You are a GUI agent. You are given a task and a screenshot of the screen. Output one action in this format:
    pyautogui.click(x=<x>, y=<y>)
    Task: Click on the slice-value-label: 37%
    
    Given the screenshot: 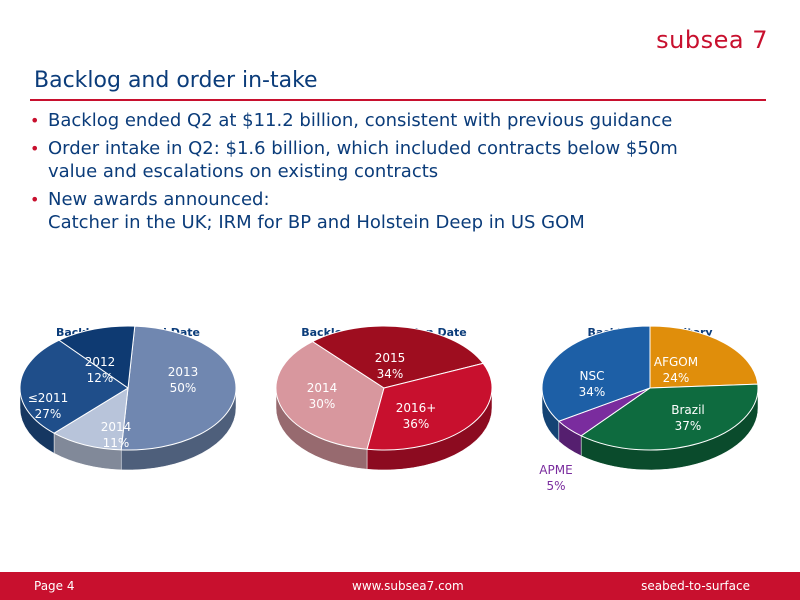 What is the action you would take?
    pyautogui.click(x=688, y=426)
    